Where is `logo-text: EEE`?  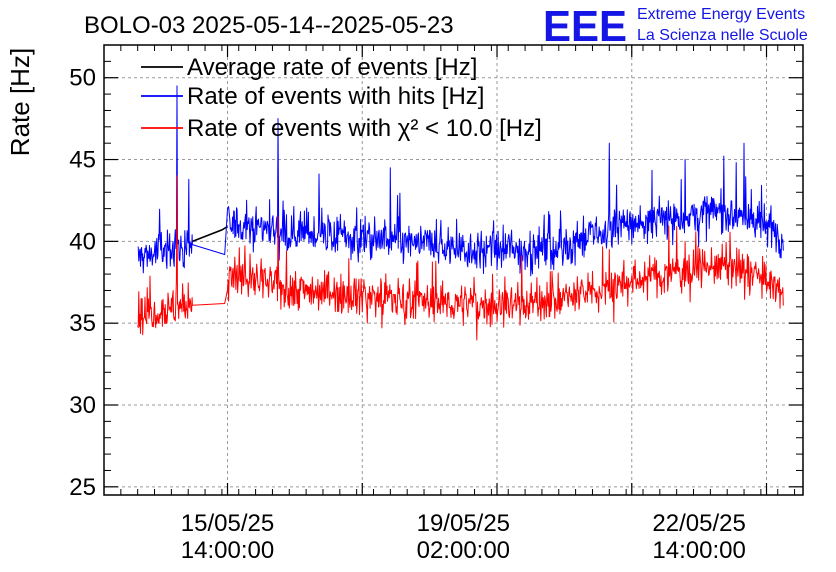 logo-text: EEE is located at coordinates (585, 26).